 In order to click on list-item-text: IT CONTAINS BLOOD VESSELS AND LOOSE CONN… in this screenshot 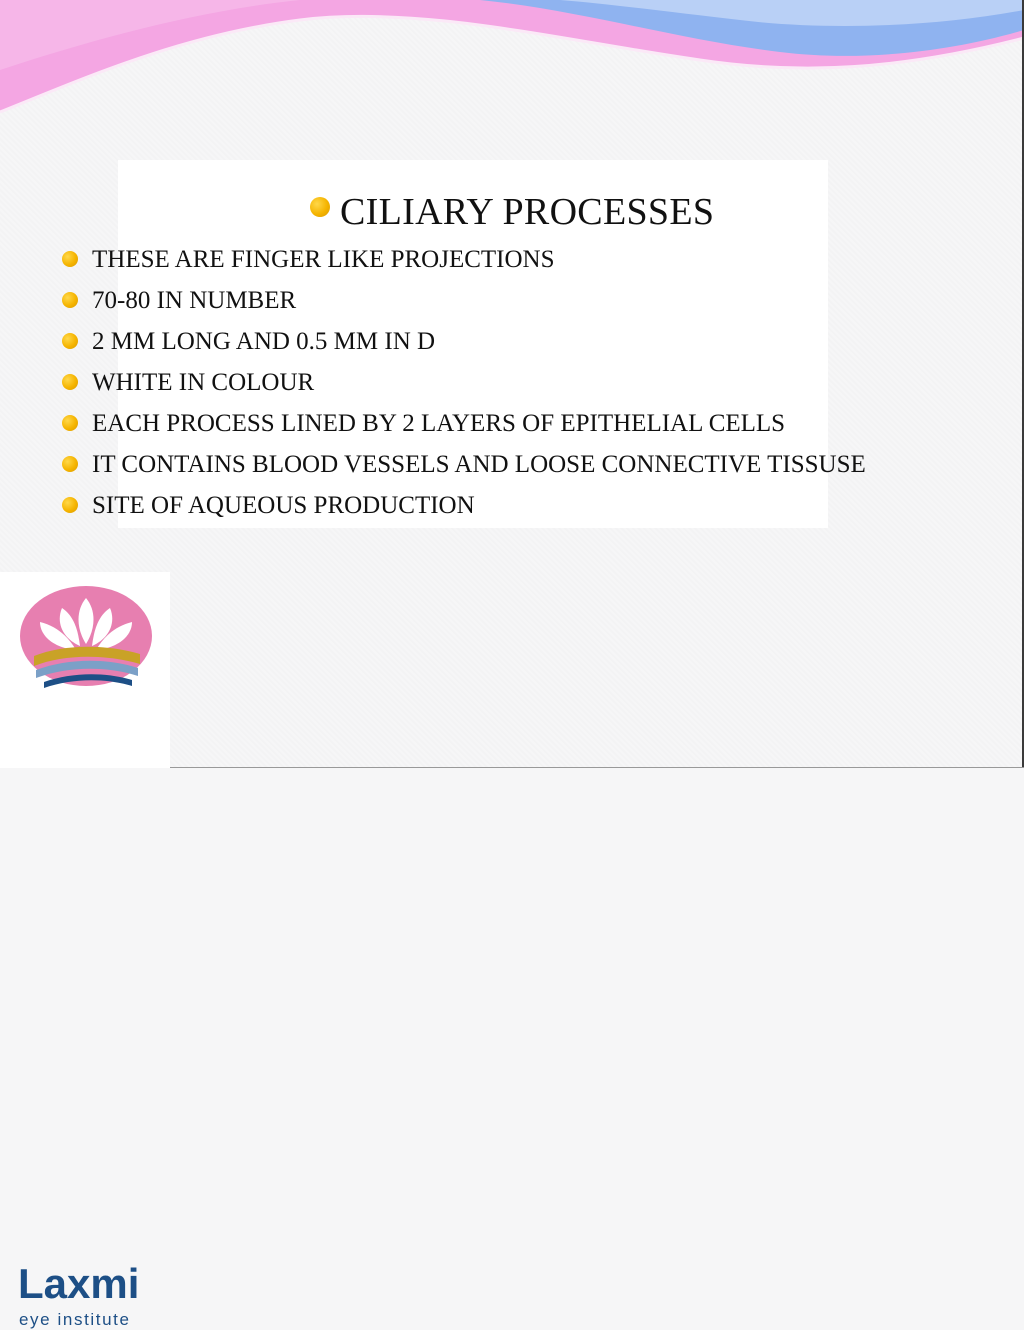, I will do `click(487, 465)`.